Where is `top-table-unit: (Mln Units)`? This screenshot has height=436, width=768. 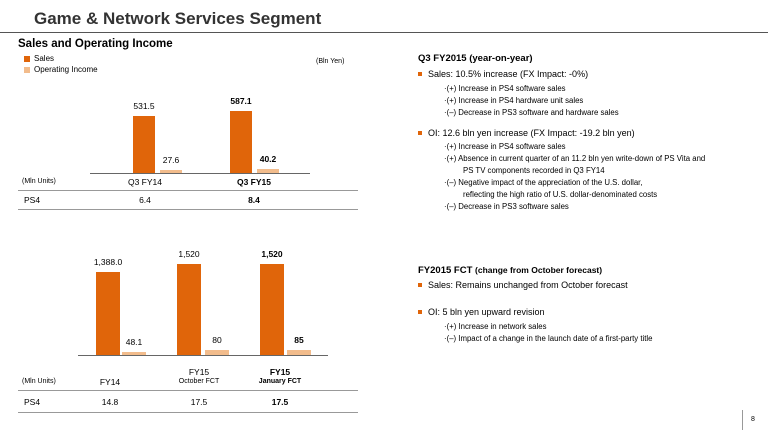
top-table-unit: (Mln Units) is located at coordinates (39, 181).